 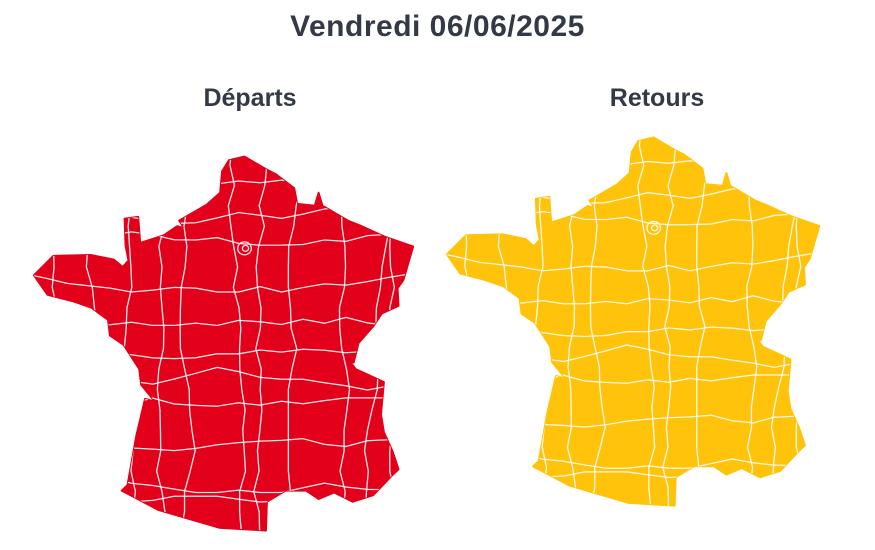 I want to click on page-title: Vendredi 06/06/2025, so click(x=437, y=26).